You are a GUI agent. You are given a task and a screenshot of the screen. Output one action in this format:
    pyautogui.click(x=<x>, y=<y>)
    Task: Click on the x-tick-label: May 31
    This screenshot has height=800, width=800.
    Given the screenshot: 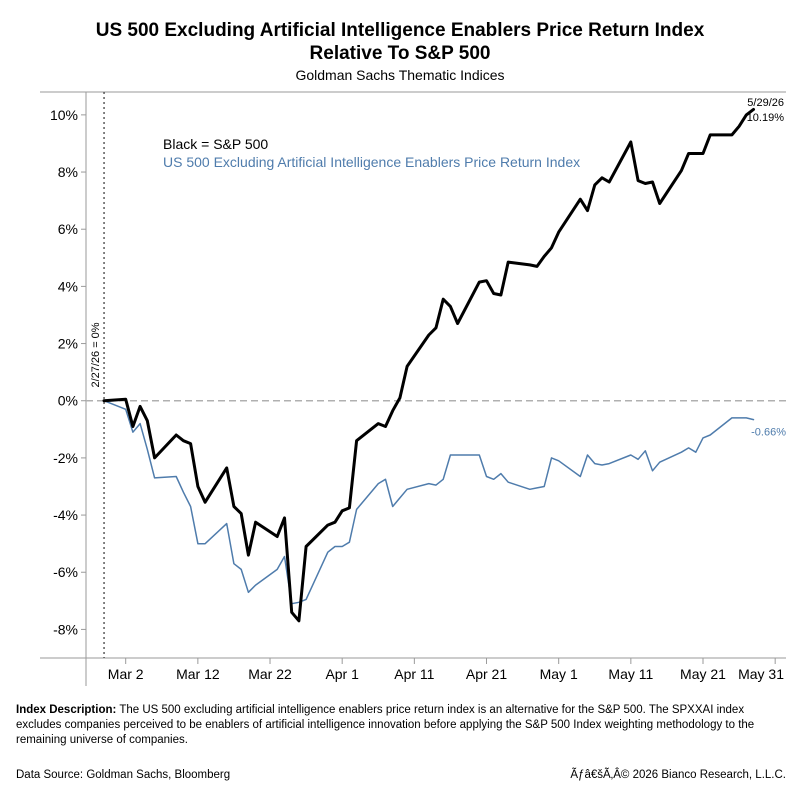 What is the action you would take?
    pyautogui.click(x=761, y=674)
    